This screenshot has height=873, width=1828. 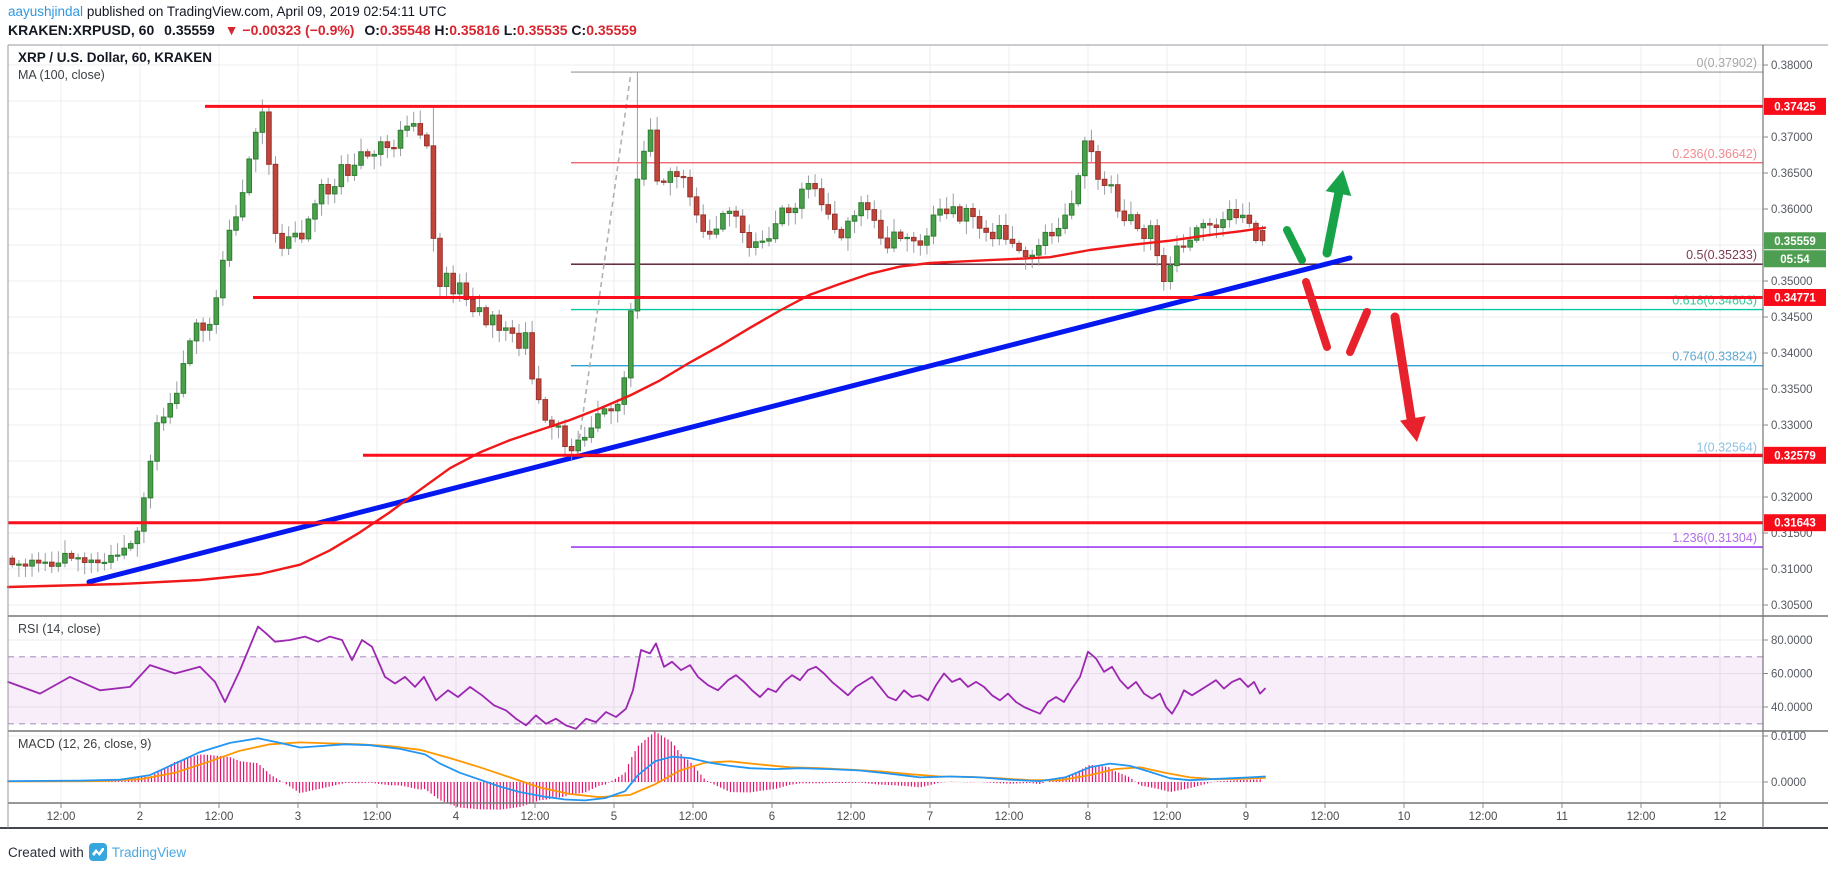 I want to click on price-tick-label: 0.36500, so click(x=1792, y=174).